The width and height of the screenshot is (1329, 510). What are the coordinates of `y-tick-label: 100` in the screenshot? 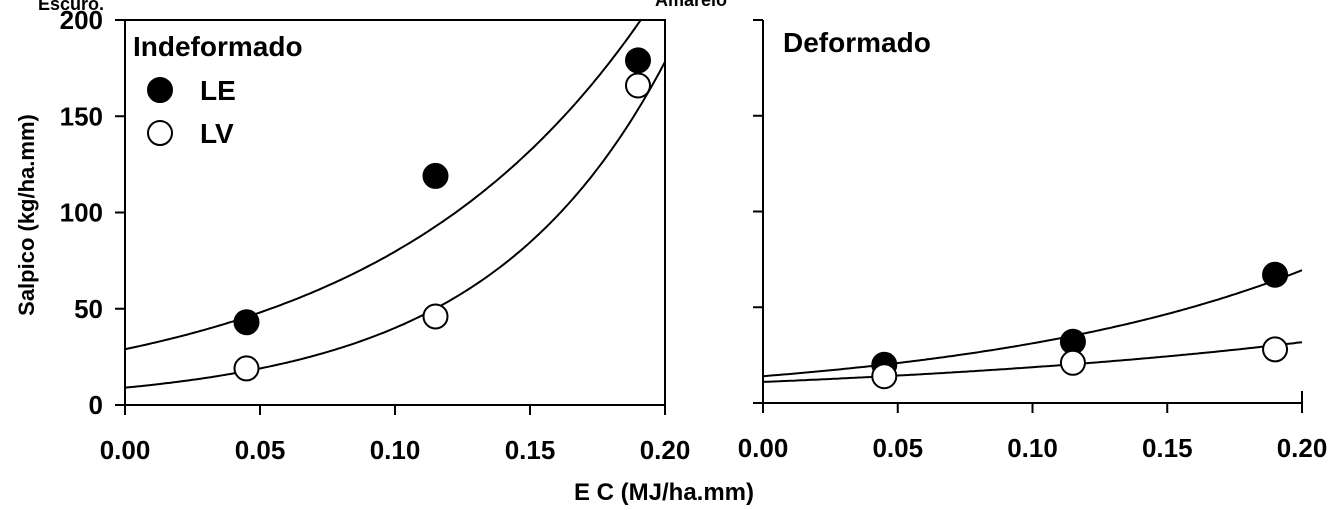 It's located at (81, 213).